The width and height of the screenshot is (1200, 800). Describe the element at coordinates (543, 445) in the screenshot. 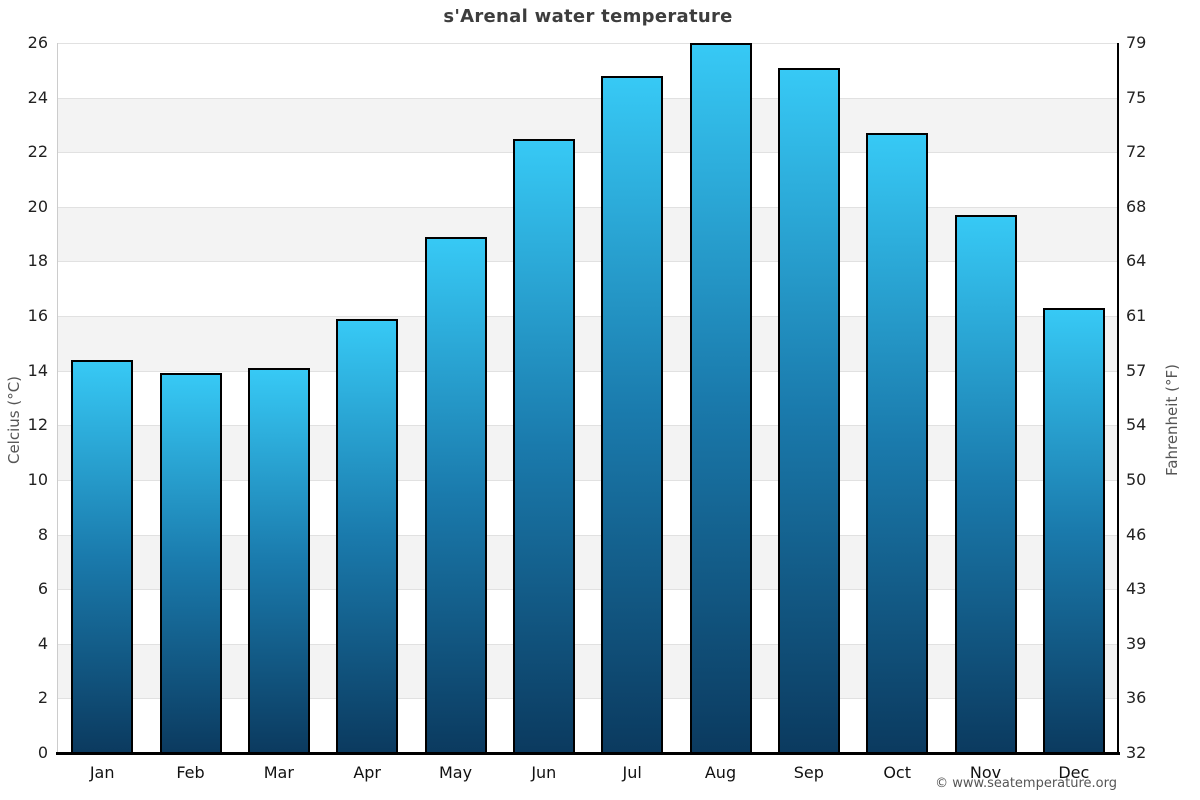

I see `bar-jun` at that location.